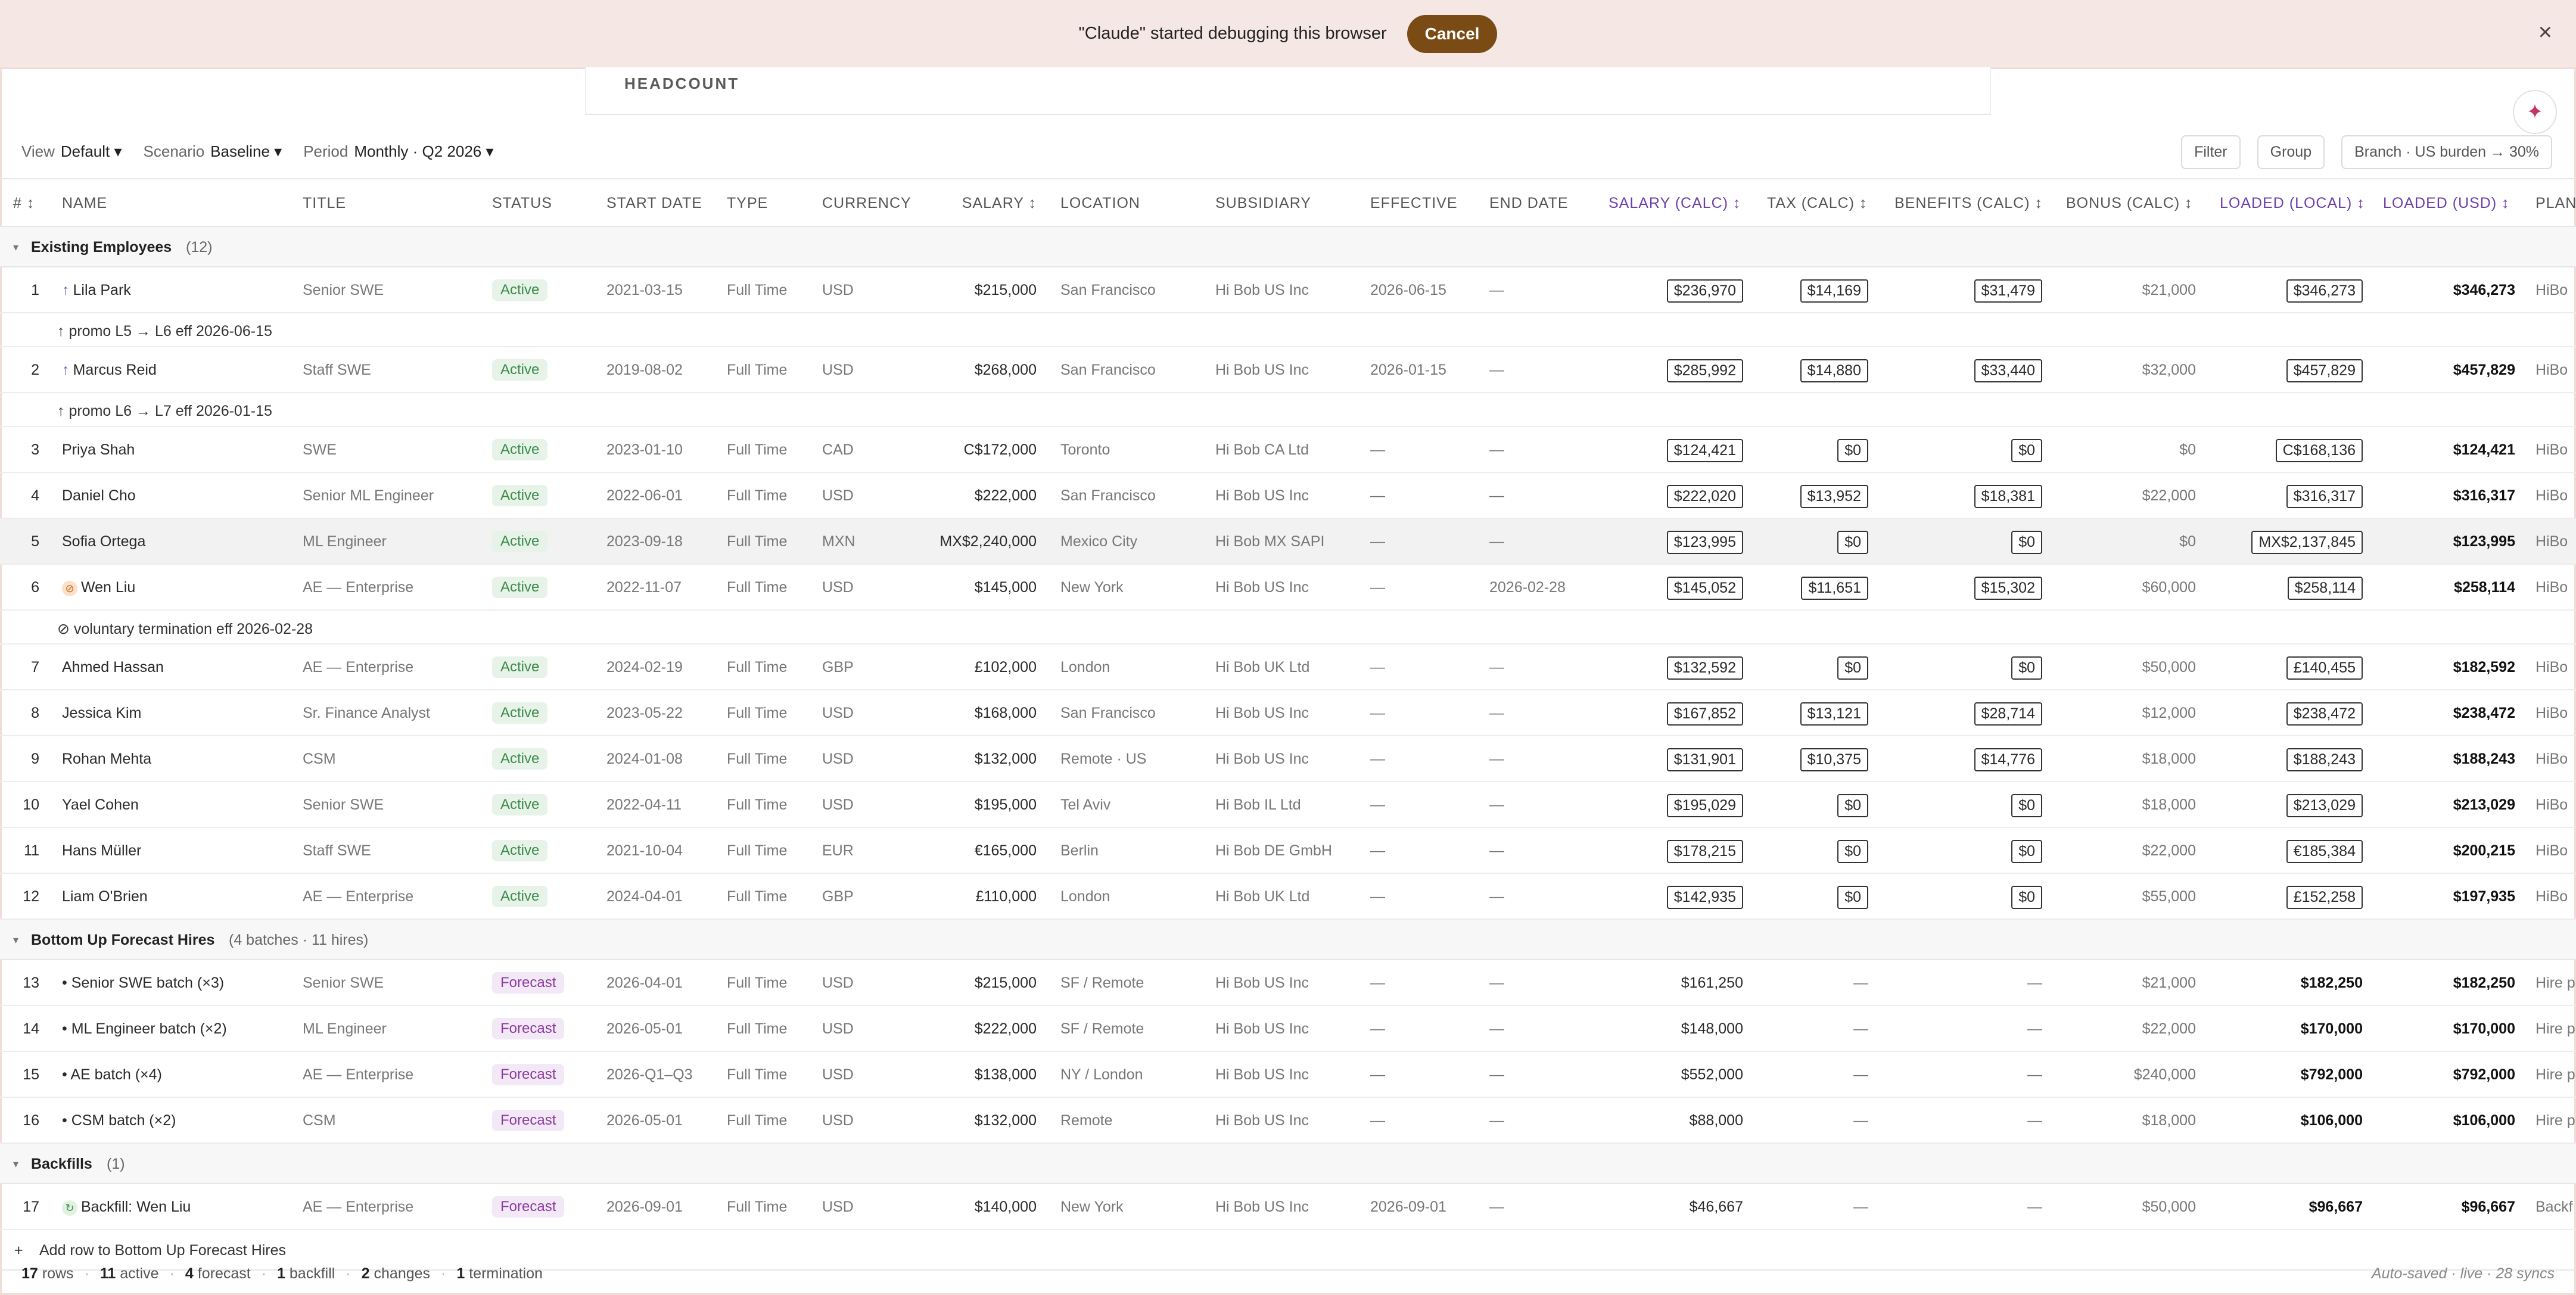 The height and width of the screenshot is (1295, 2576). I want to click on col-location: LOCATION, so click(1100, 203).